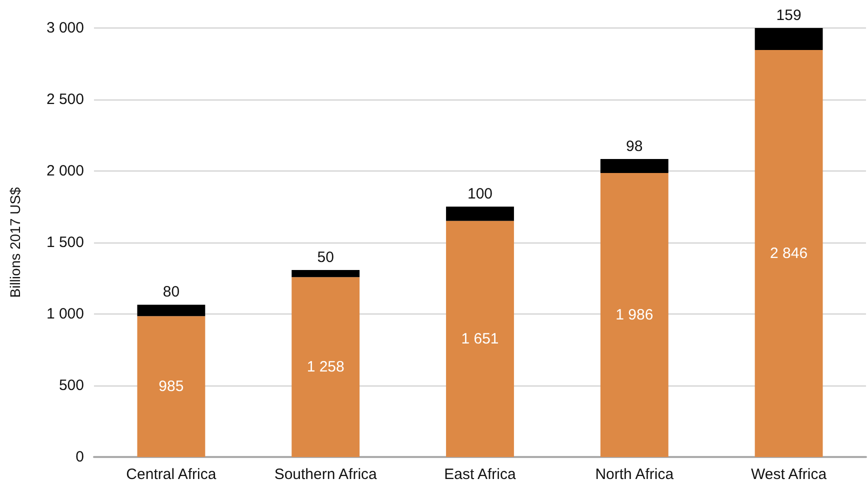 The width and height of the screenshot is (868, 486). Describe the element at coordinates (789, 15) in the screenshot. I see `data-label: 159` at that location.